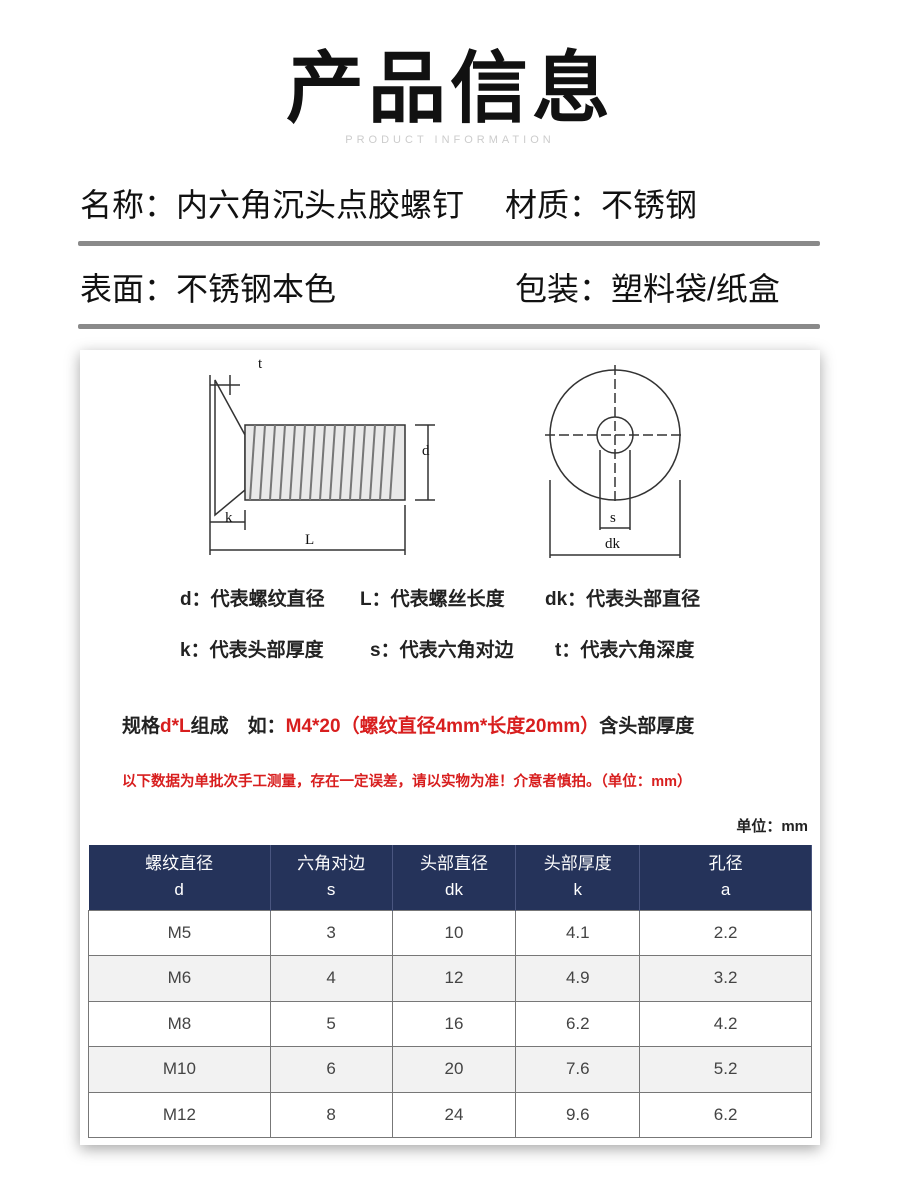 The image size is (900, 1186). What do you see at coordinates (454, 978) in the screenshot?
I see `table-cell: 12` at bounding box center [454, 978].